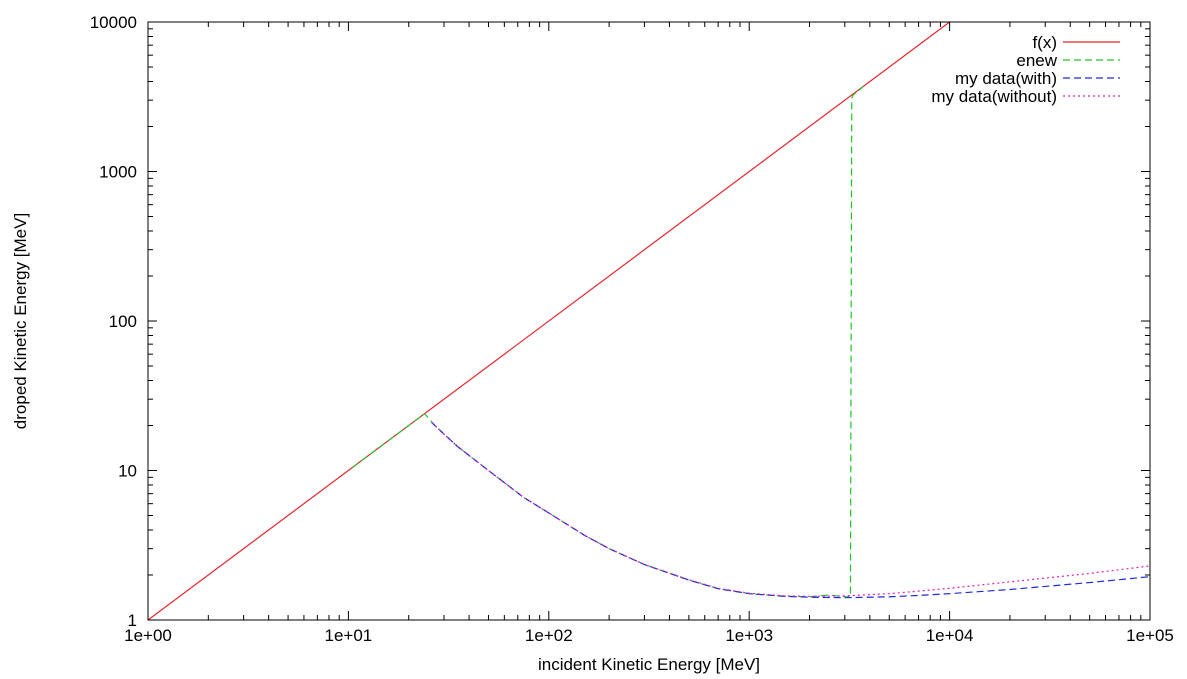  I want to click on y-axis-label: droped Kinetic Energy [MeV], so click(20, 321).